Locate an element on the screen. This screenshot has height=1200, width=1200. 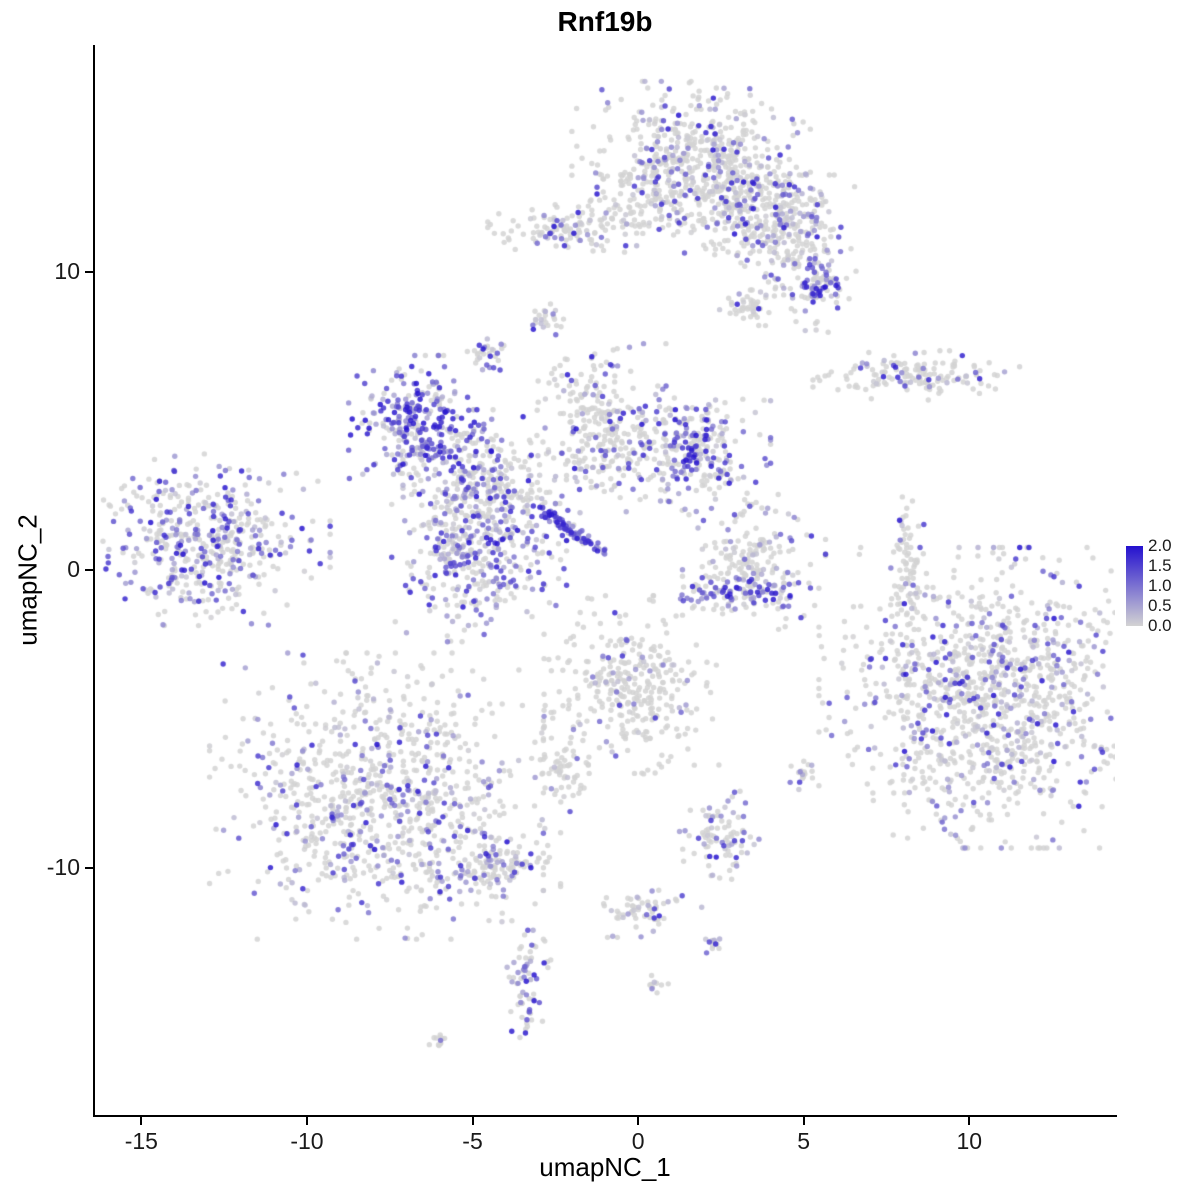
legend-tick-labels: 2.0 1.5 1.0 0.5 0.0 is located at coordinates (1171, 586).